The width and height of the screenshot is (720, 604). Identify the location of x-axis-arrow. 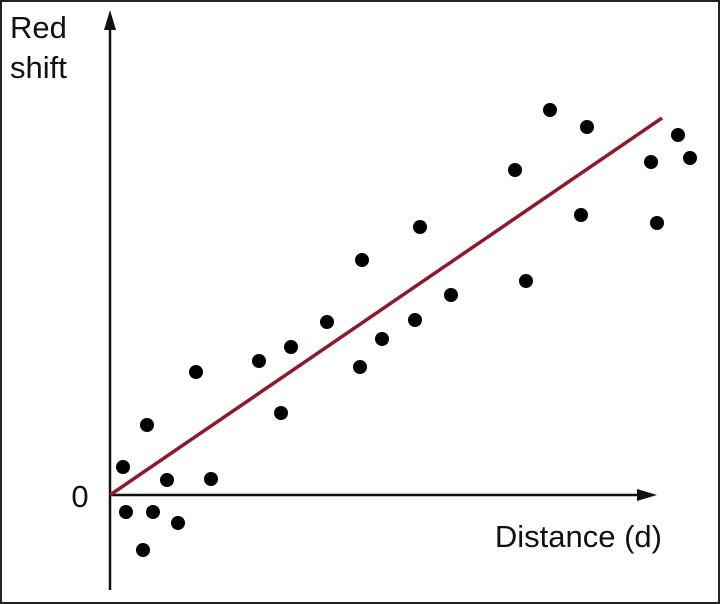
(647, 495).